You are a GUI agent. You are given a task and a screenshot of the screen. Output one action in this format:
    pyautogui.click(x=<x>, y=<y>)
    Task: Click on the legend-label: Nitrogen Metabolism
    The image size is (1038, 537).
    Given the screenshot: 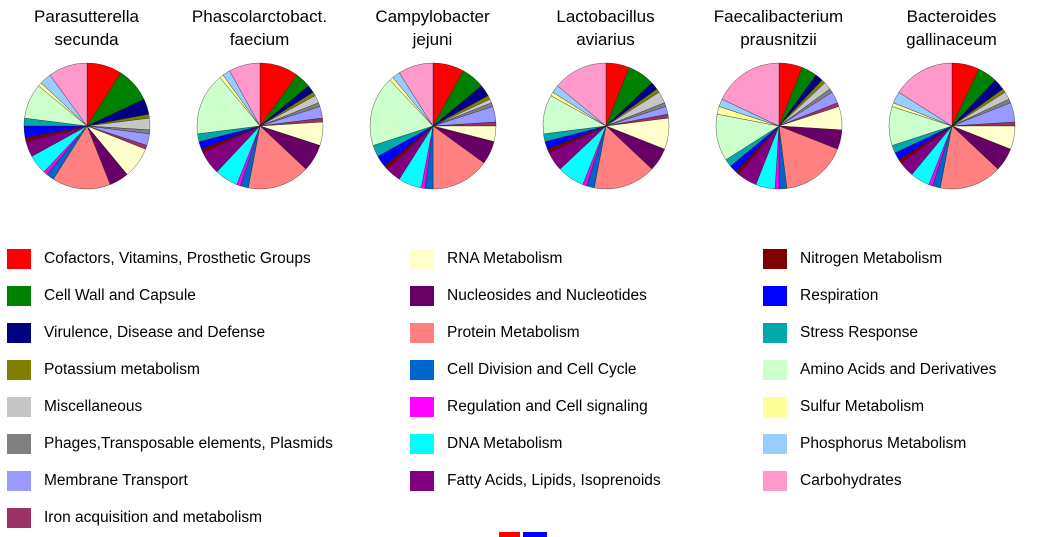 What is the action you would take?
    pyautogui.click(x=871, y=258)
    